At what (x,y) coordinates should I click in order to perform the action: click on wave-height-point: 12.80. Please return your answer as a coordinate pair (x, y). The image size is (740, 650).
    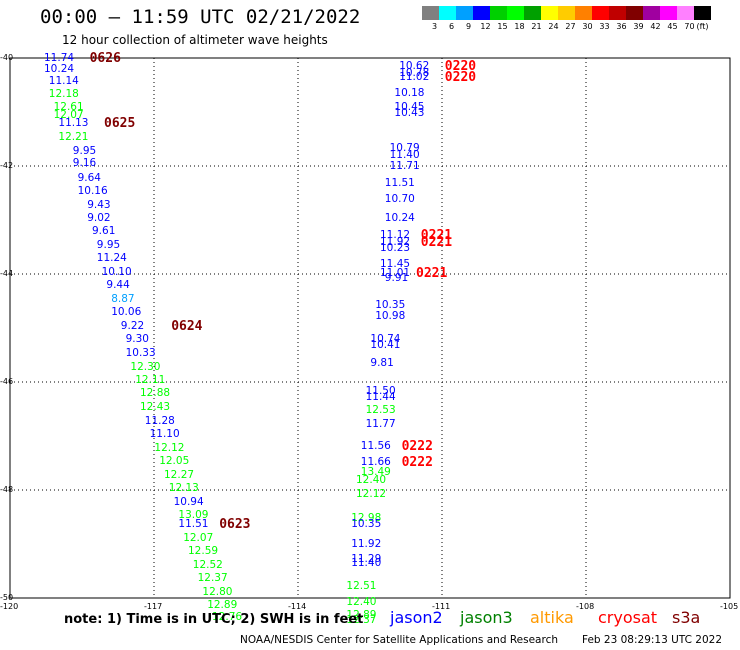
    Looking at the image, I should click on (217, 591).